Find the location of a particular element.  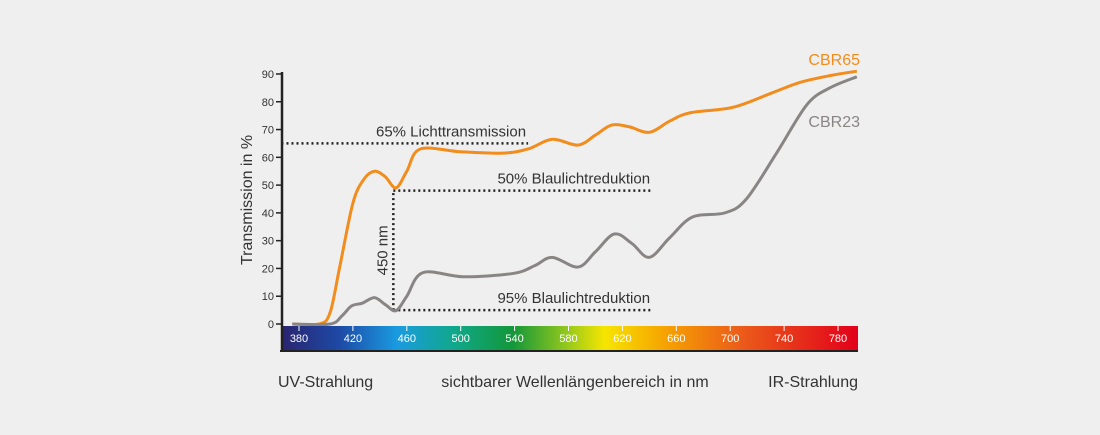

y-tick-label: 50 is located at coordinates (268, 186).